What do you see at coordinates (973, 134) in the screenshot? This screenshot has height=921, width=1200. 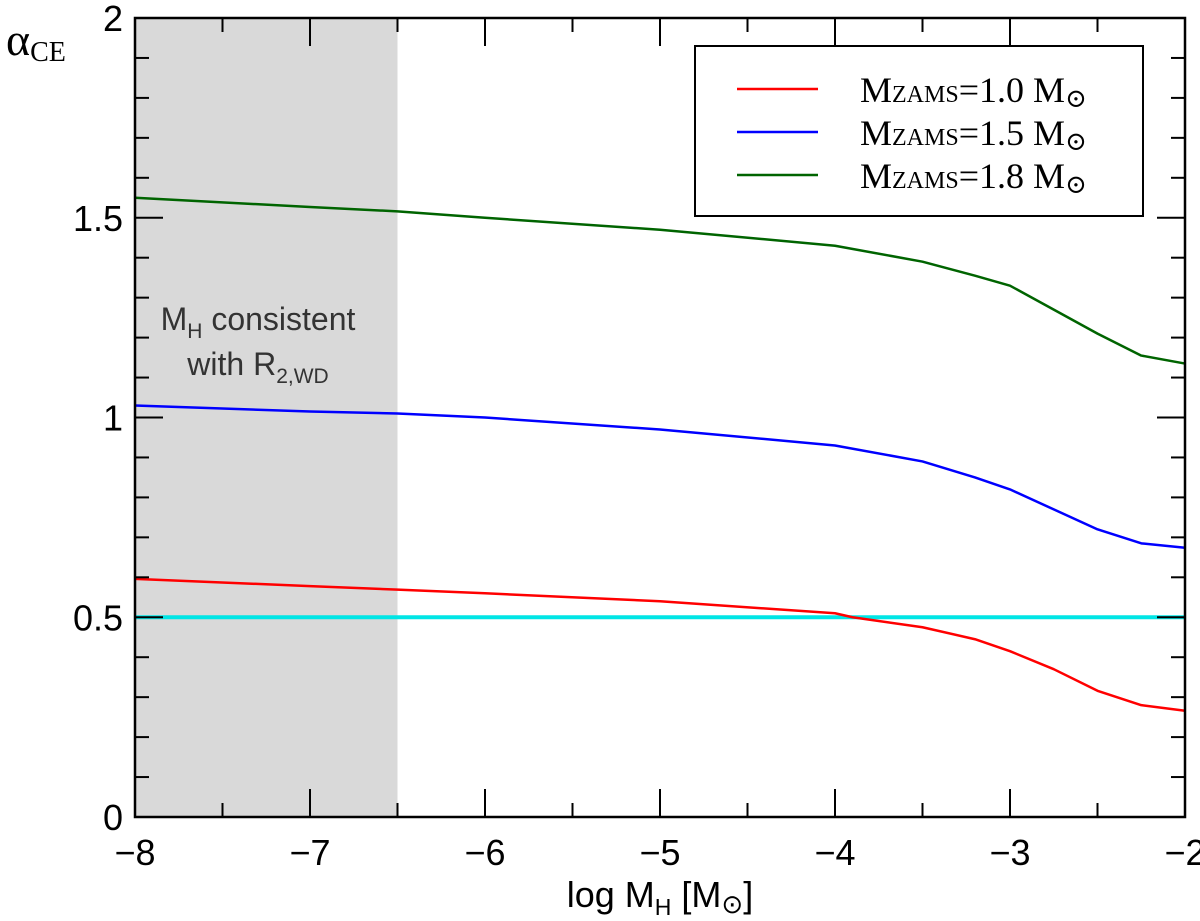 I see `legend-label: MZAMS=1.5 M⊙` at bounding box center [973, 134].